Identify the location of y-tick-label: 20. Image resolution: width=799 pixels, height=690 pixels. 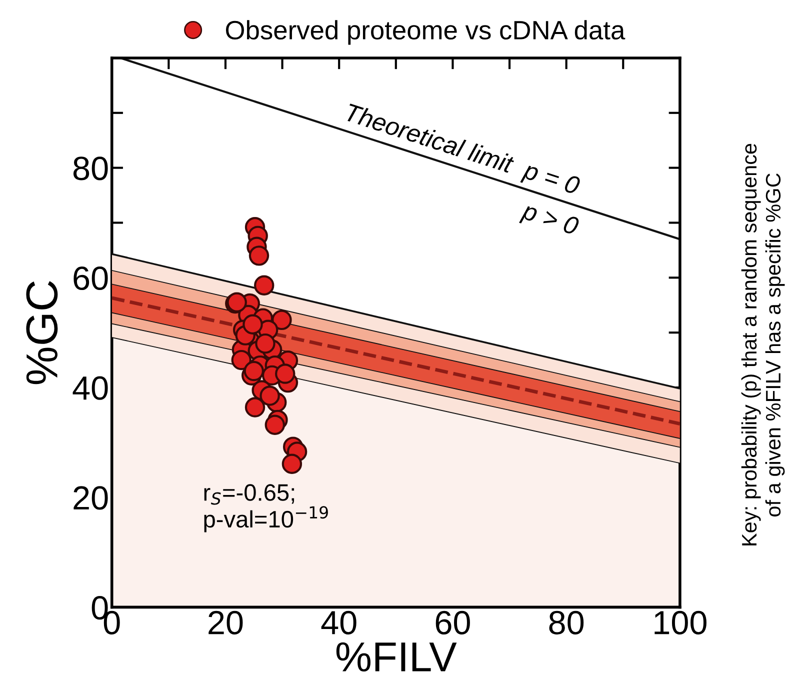
(91, 498).